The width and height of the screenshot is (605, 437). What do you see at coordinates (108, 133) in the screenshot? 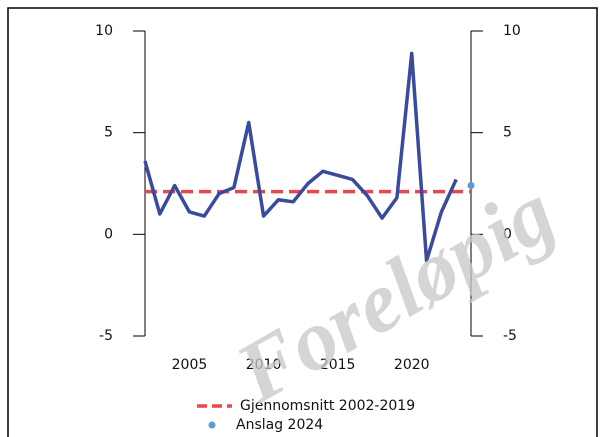
I see `y-tick-label: 5` at bounding box center [108, 133].